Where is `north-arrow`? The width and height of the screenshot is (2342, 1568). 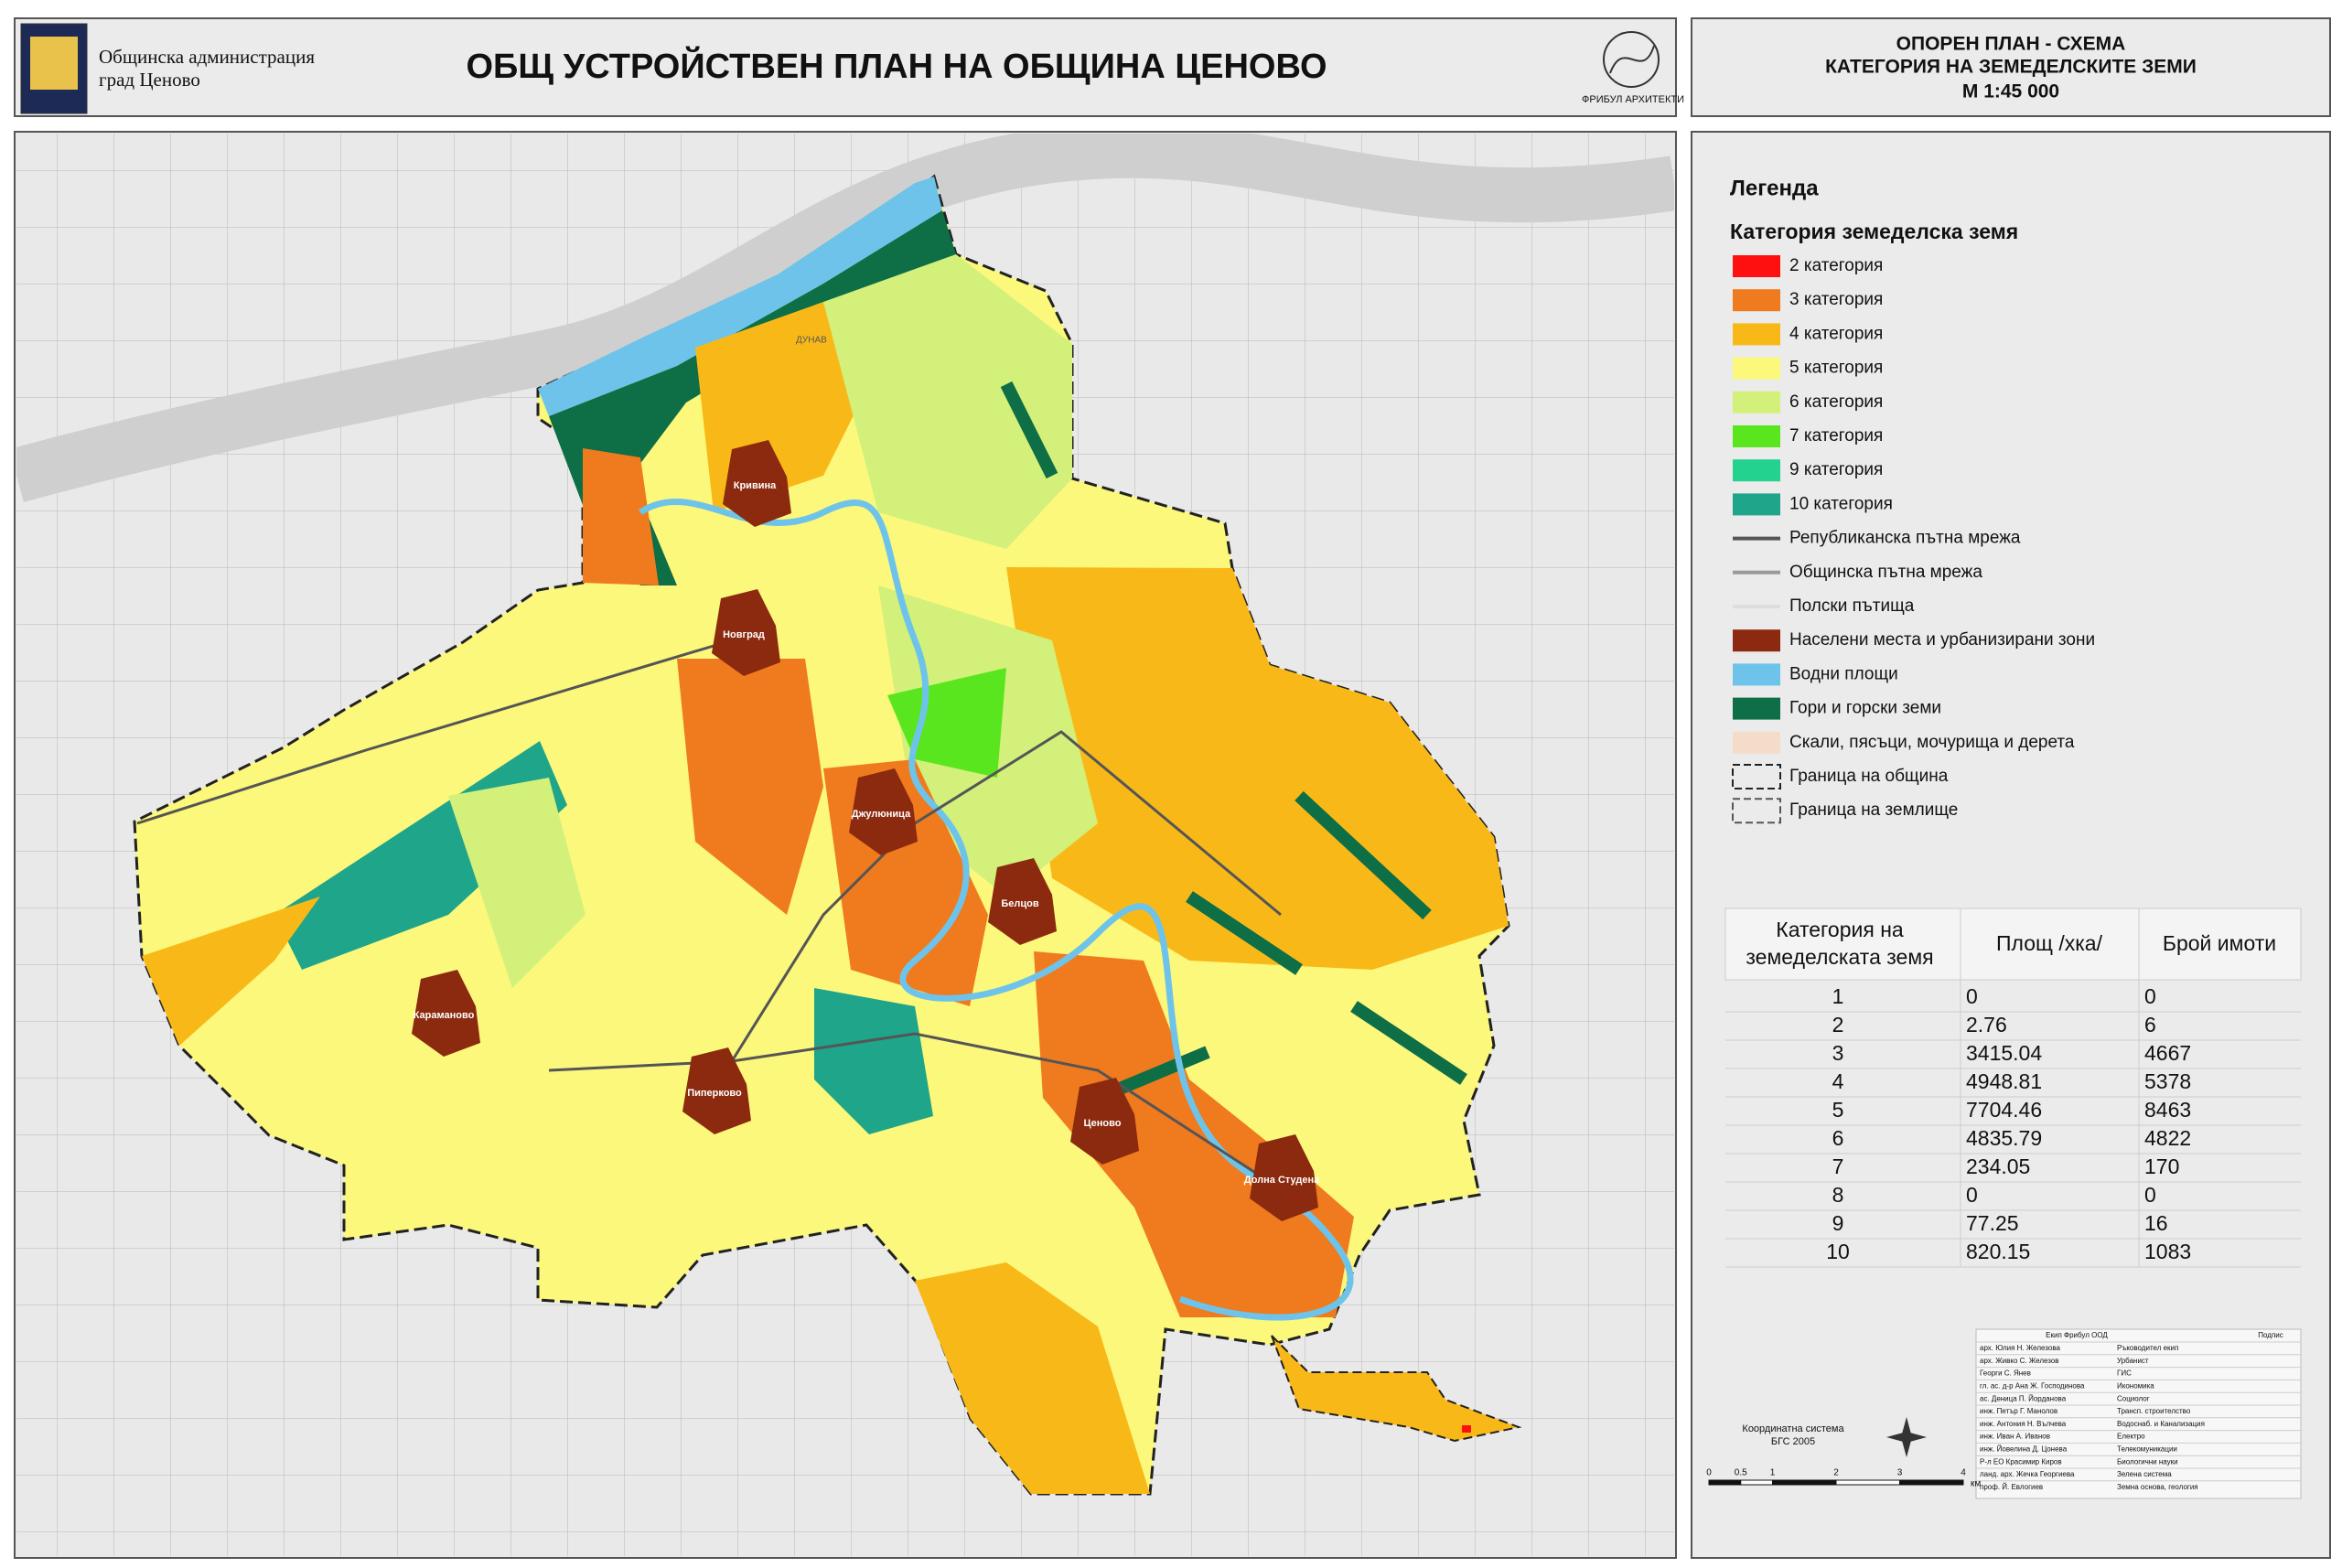
north-arrow is located at coordinates (1906, 1437).